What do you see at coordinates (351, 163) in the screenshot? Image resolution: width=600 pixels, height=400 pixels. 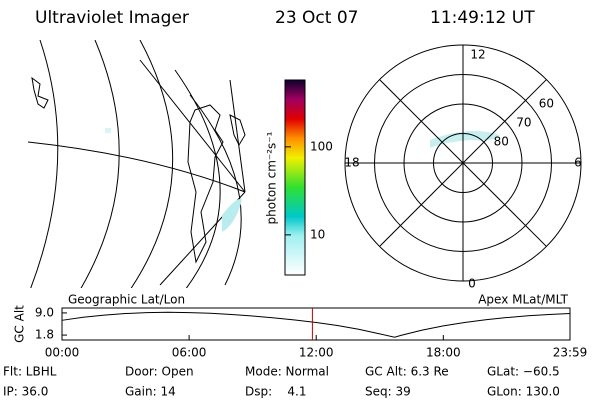 I see `mlt-label: 18` at bounding box center [351, 163].